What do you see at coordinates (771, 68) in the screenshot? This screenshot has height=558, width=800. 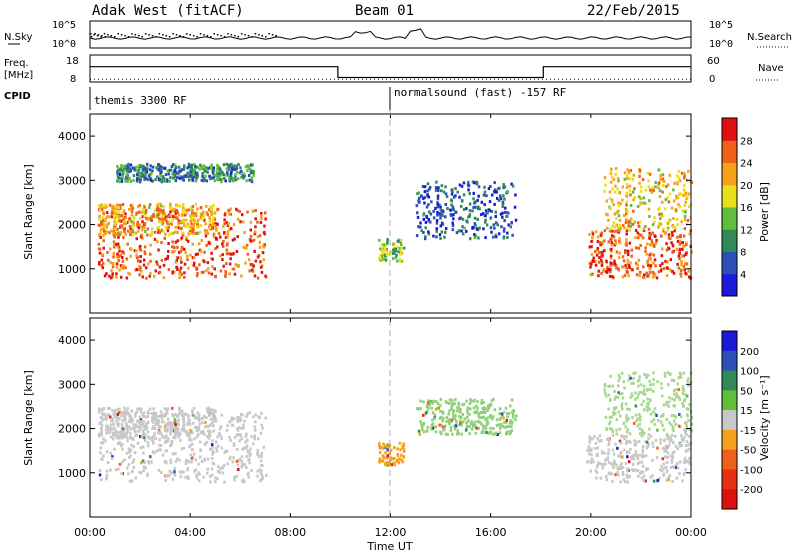 I see `nave-label: Nave` at bounding box center [771, 68].